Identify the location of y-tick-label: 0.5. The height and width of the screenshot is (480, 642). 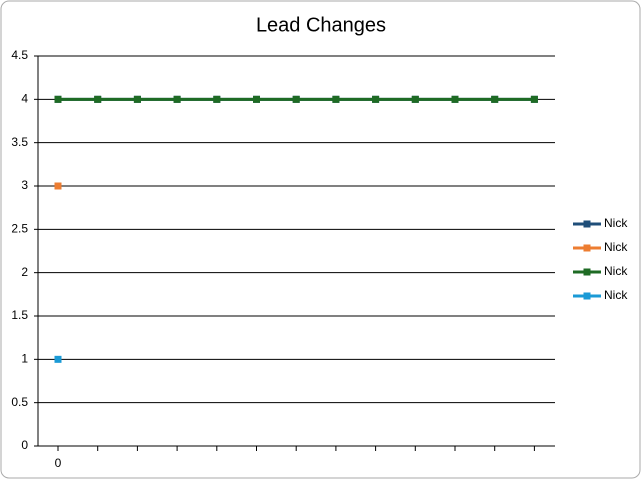
(19, 402).